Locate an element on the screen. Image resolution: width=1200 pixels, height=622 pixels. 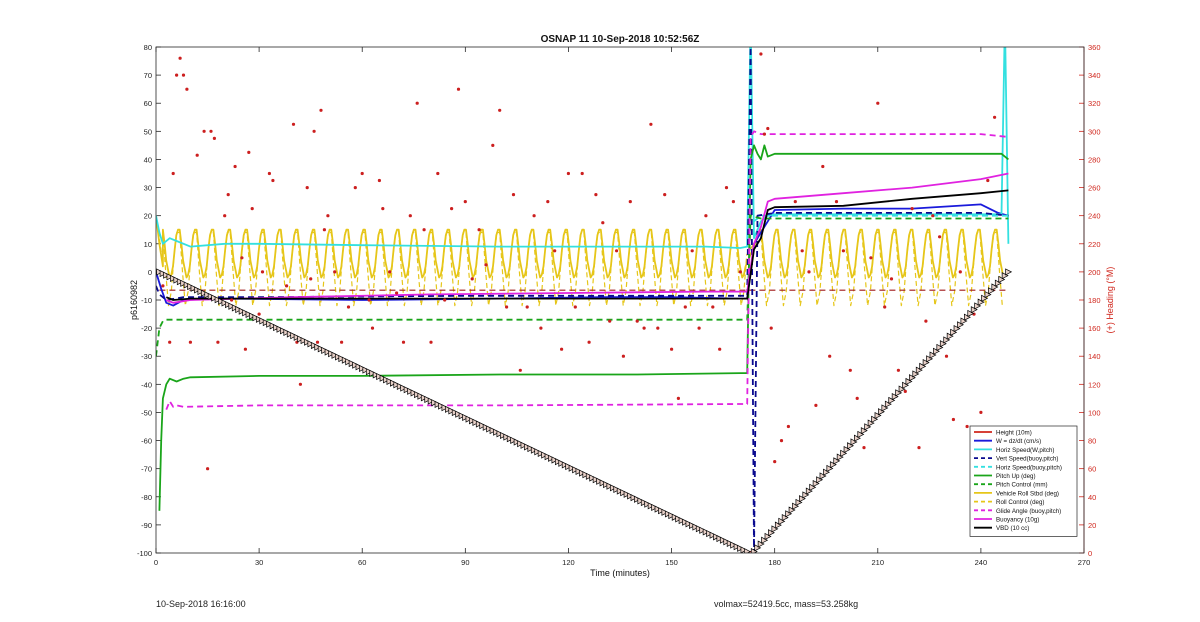
y2-tick-label: 100 is located at coordinates (1094, 412).